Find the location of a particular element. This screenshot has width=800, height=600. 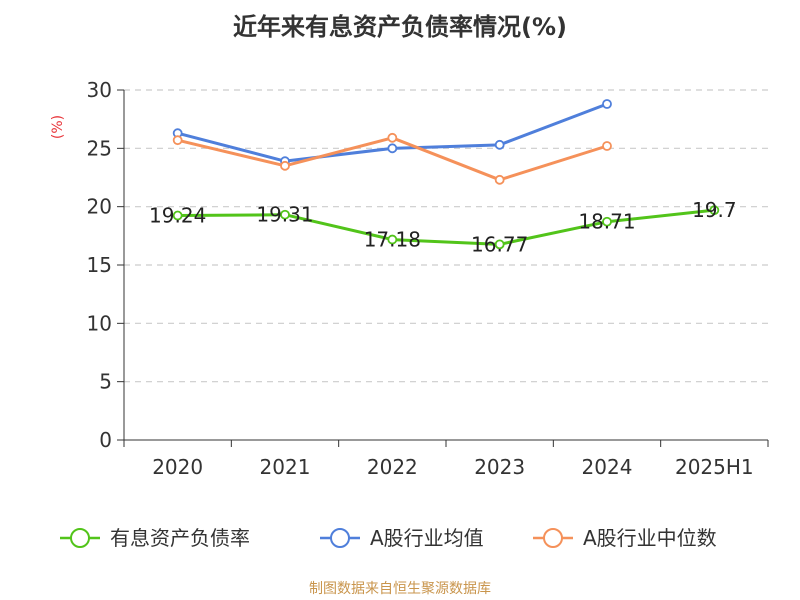

y-axis-unit: (%) is located at coordinates (58, 127).